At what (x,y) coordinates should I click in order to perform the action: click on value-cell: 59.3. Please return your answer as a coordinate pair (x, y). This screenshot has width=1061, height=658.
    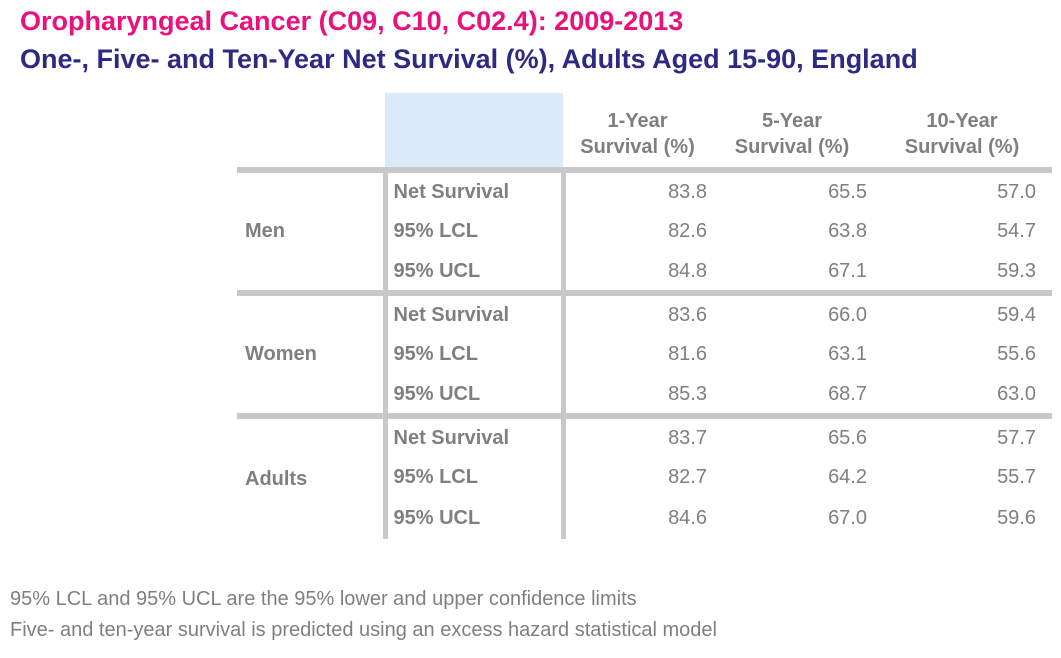
    Looking at the image, I should click on (1016, 270).